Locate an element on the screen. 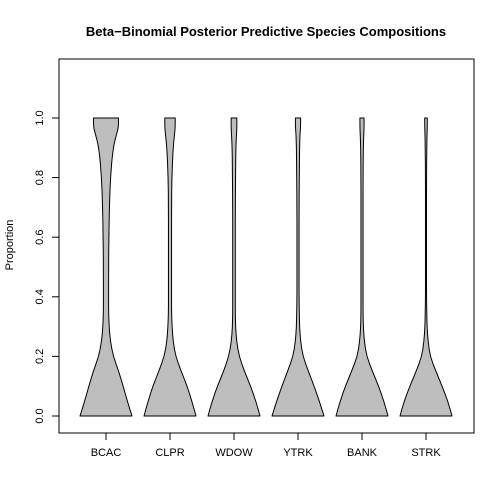 This screenshot has height=504, width=504. x-axis: BCAC CLPR WDOW YTRK BANK STRK is located at coordinates (266, 445).